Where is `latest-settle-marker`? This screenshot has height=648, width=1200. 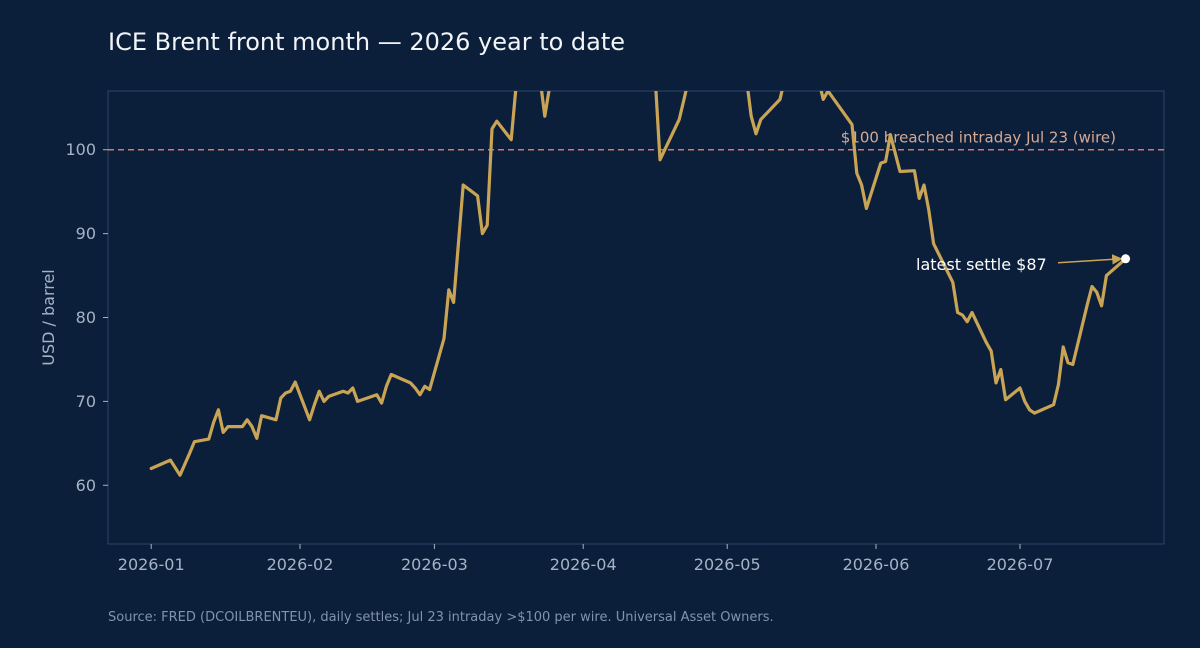 latest-settle-marker is located at coordinates (1126, 259).